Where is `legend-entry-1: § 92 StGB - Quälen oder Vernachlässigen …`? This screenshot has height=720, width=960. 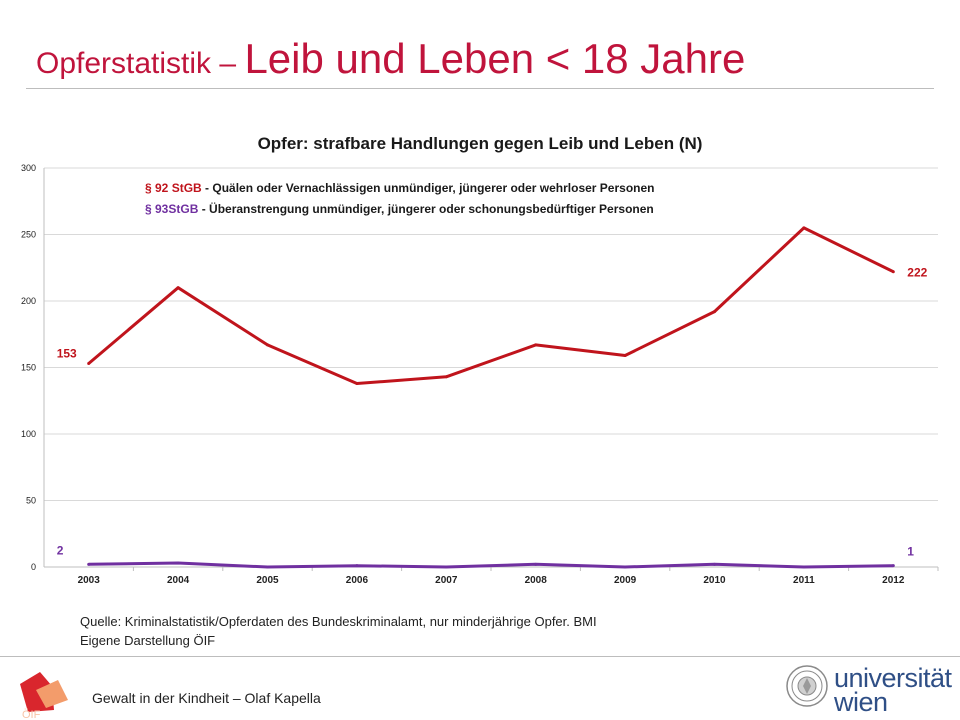 legend-entry-1: § 92 StGB - Quälen oder Vernachlässigen … is located at coordinates (400, 188).